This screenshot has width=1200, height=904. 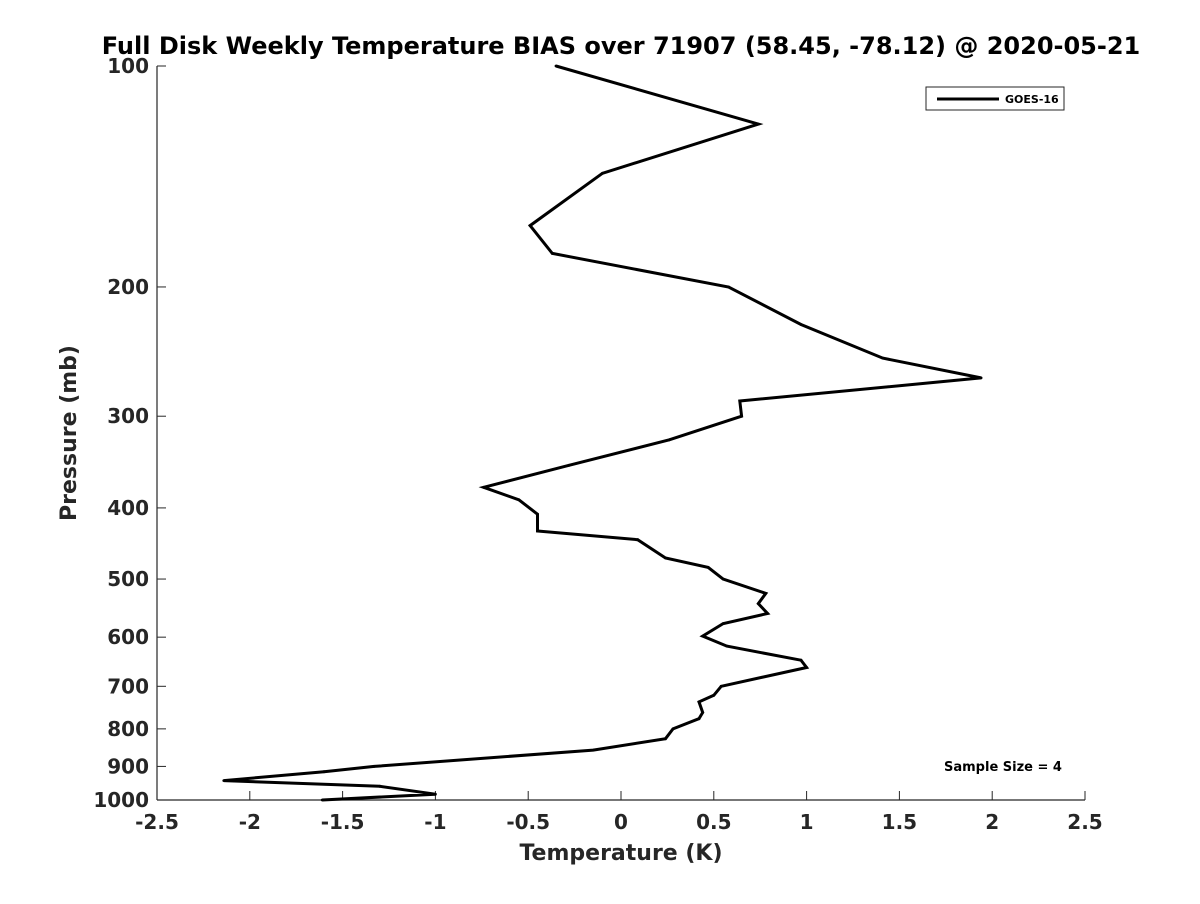 What do you see at coordinates (621, 822) in the screenshot?
I see `x-tick-label: 0` at bounding box center [621, 822].